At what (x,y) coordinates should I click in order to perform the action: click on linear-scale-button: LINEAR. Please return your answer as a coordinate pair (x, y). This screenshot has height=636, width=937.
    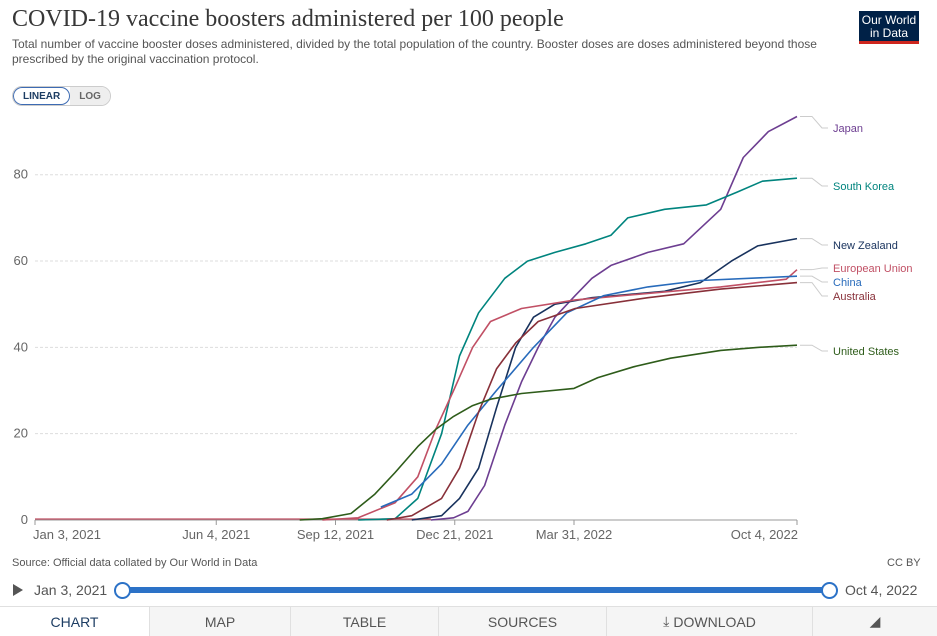
    Looking at the image, I should click on (42, 96).